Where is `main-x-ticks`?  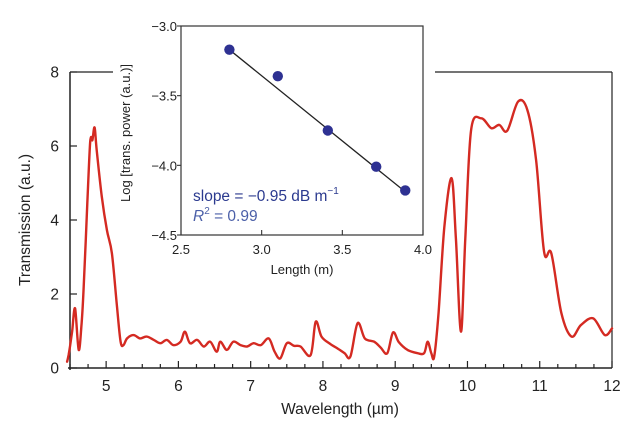
main-x-ticks is located at coordinates (341, 364).